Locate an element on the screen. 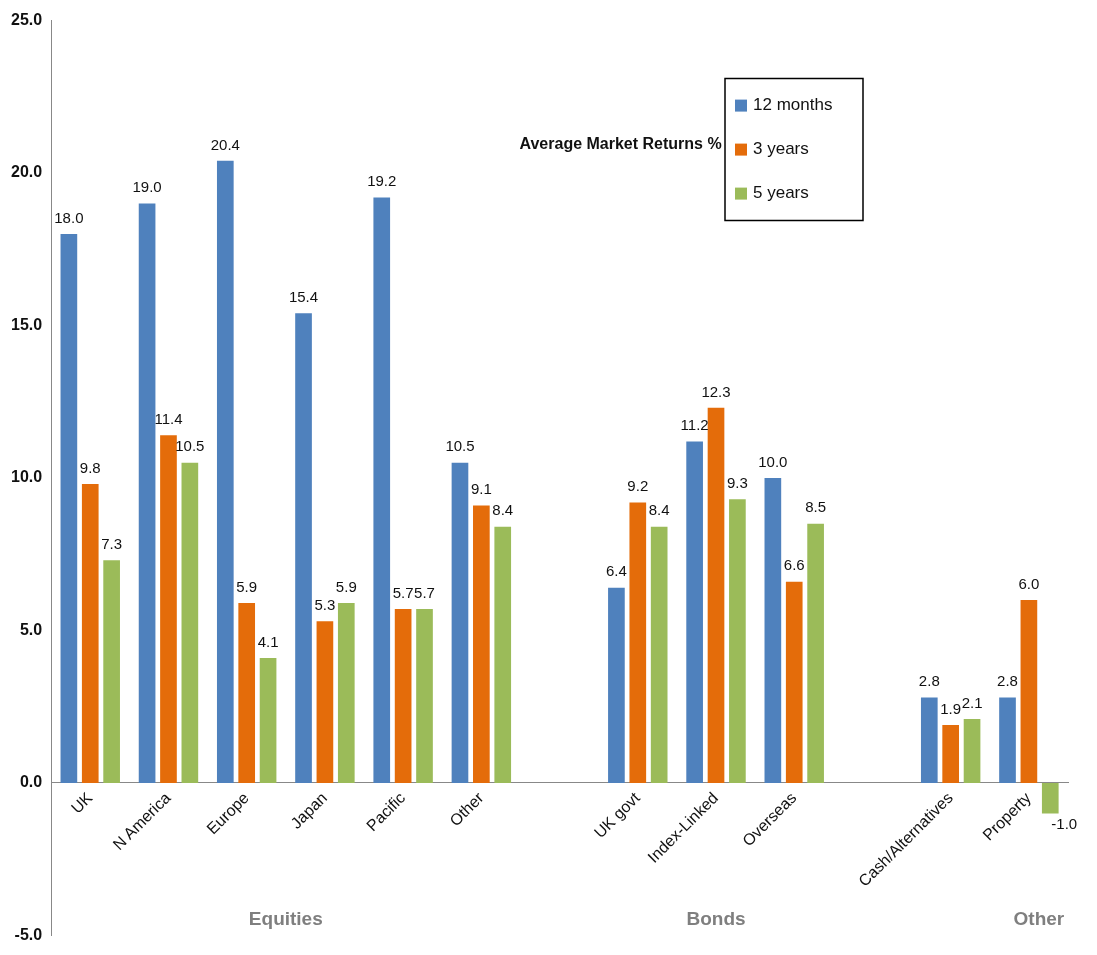 This screenshot has width=1097, height=955. y-tick-label: 5.0 is located at coordinates (31, 629).